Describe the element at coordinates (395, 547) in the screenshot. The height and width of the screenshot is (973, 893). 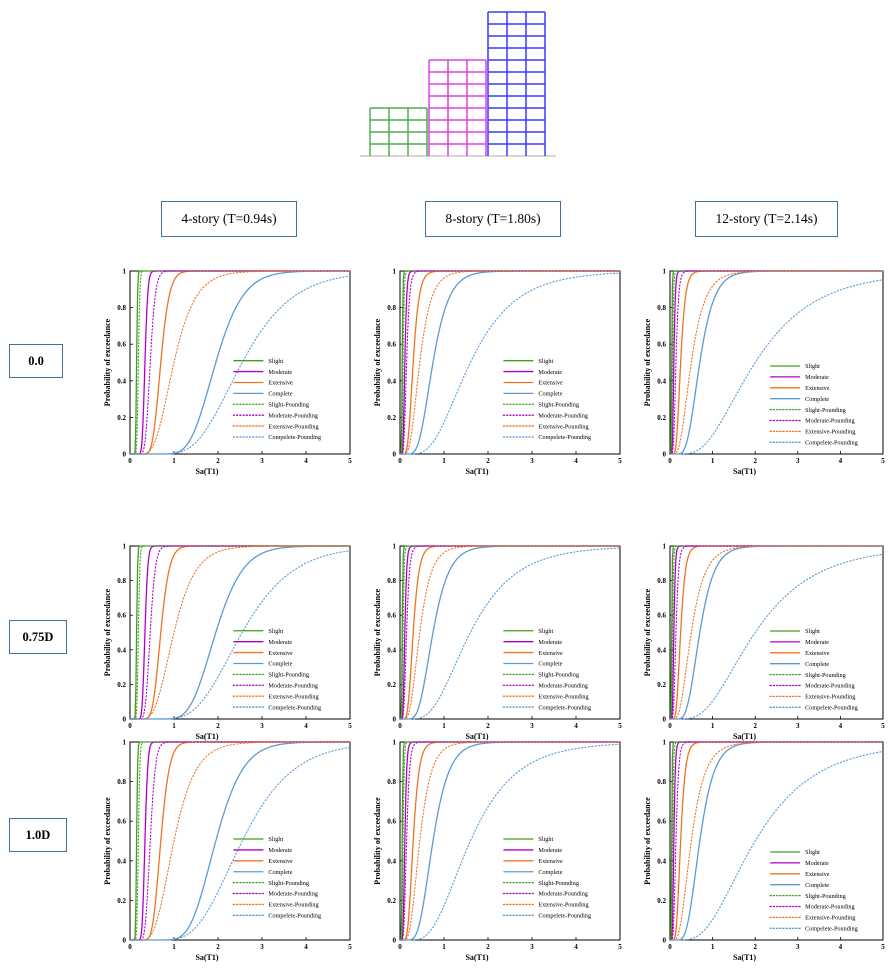
I see `y-tick-label: 1` at that location.